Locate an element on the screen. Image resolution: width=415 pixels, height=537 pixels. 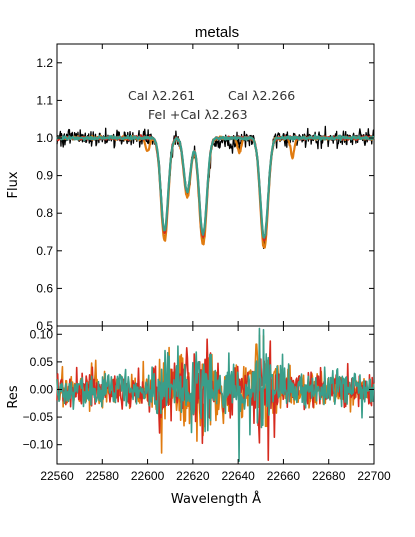
x-tick-label: 22700 is located at coordinates (374, 476).